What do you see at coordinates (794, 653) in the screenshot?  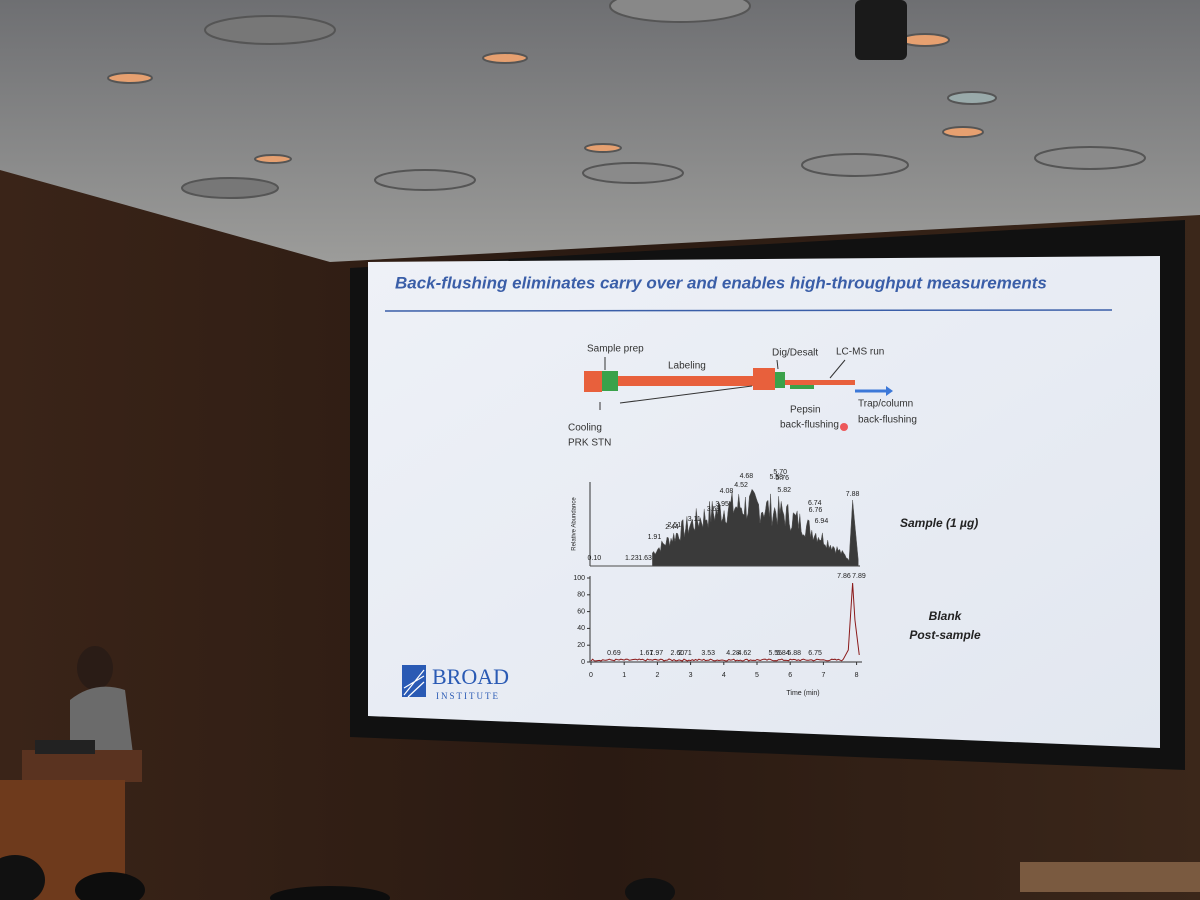 I see `peak-label: 5.88` at bounding box center [794, 653].